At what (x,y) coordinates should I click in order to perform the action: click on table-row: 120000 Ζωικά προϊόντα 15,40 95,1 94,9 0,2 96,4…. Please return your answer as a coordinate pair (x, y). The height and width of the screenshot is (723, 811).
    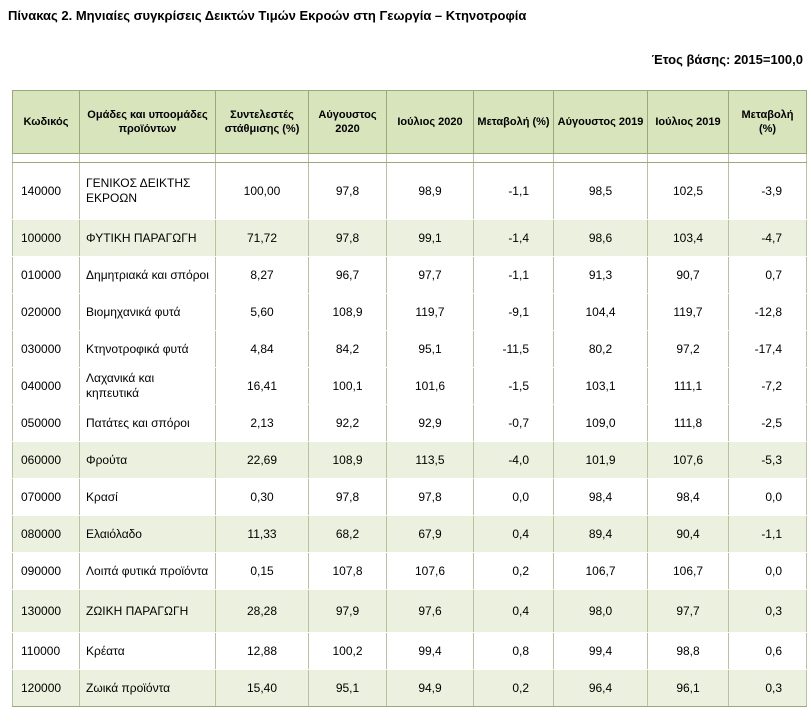
    Looking at the image, I should click on (409, 688).